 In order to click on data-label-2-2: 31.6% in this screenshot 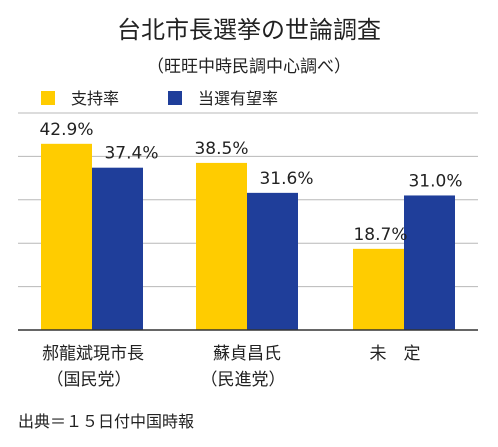, I will do `click(286, 179)`.